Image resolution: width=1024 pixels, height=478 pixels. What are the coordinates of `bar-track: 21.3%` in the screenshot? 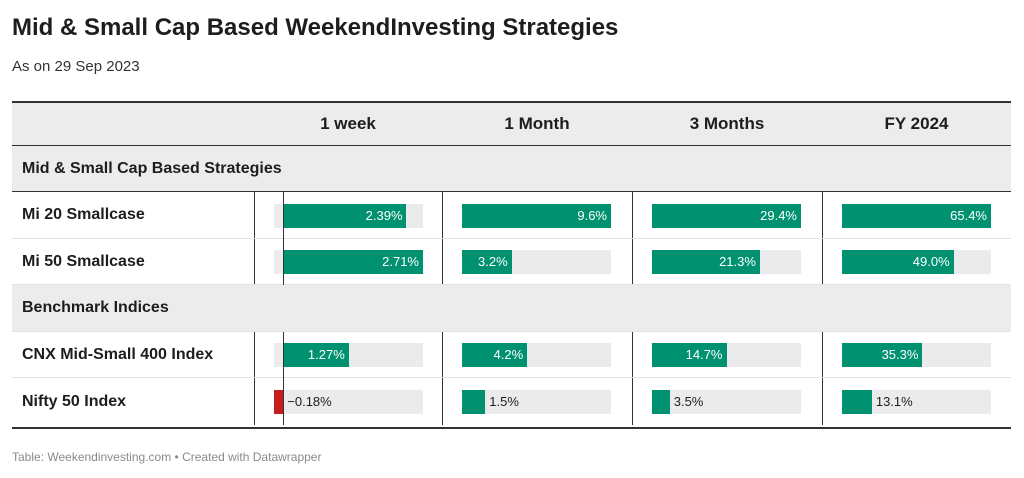 It's located at (726, 262).